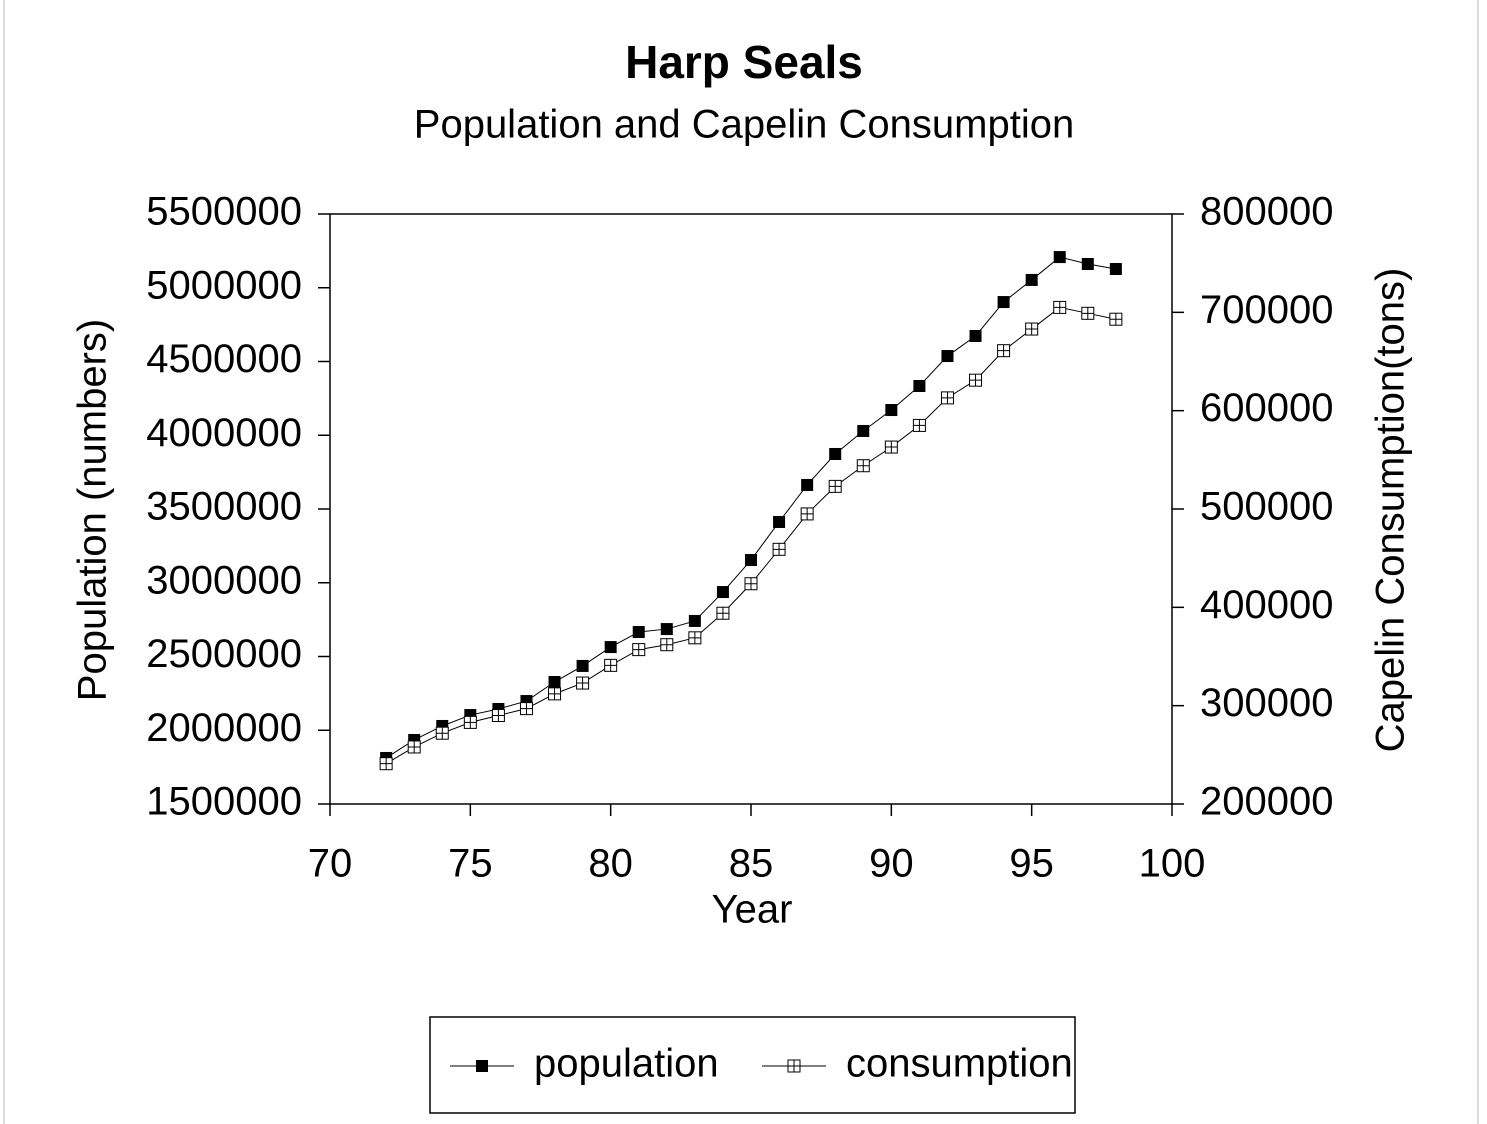 The height and width of the screenshot is (1124, 1487). I want to click on chart-title: Harp Seals, so click(744, 62).